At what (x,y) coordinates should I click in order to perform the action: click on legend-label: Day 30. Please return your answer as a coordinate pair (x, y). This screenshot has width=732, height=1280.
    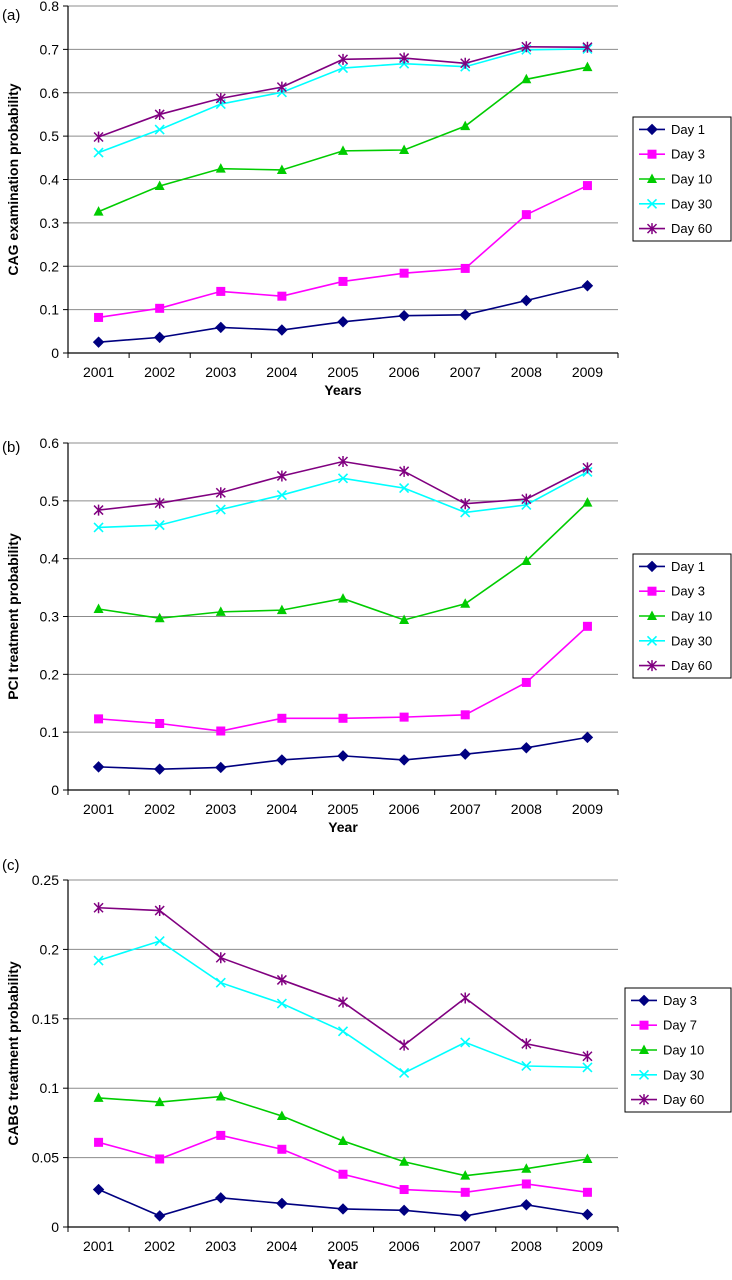
    Looking at the image, I should click on (683, 1074).